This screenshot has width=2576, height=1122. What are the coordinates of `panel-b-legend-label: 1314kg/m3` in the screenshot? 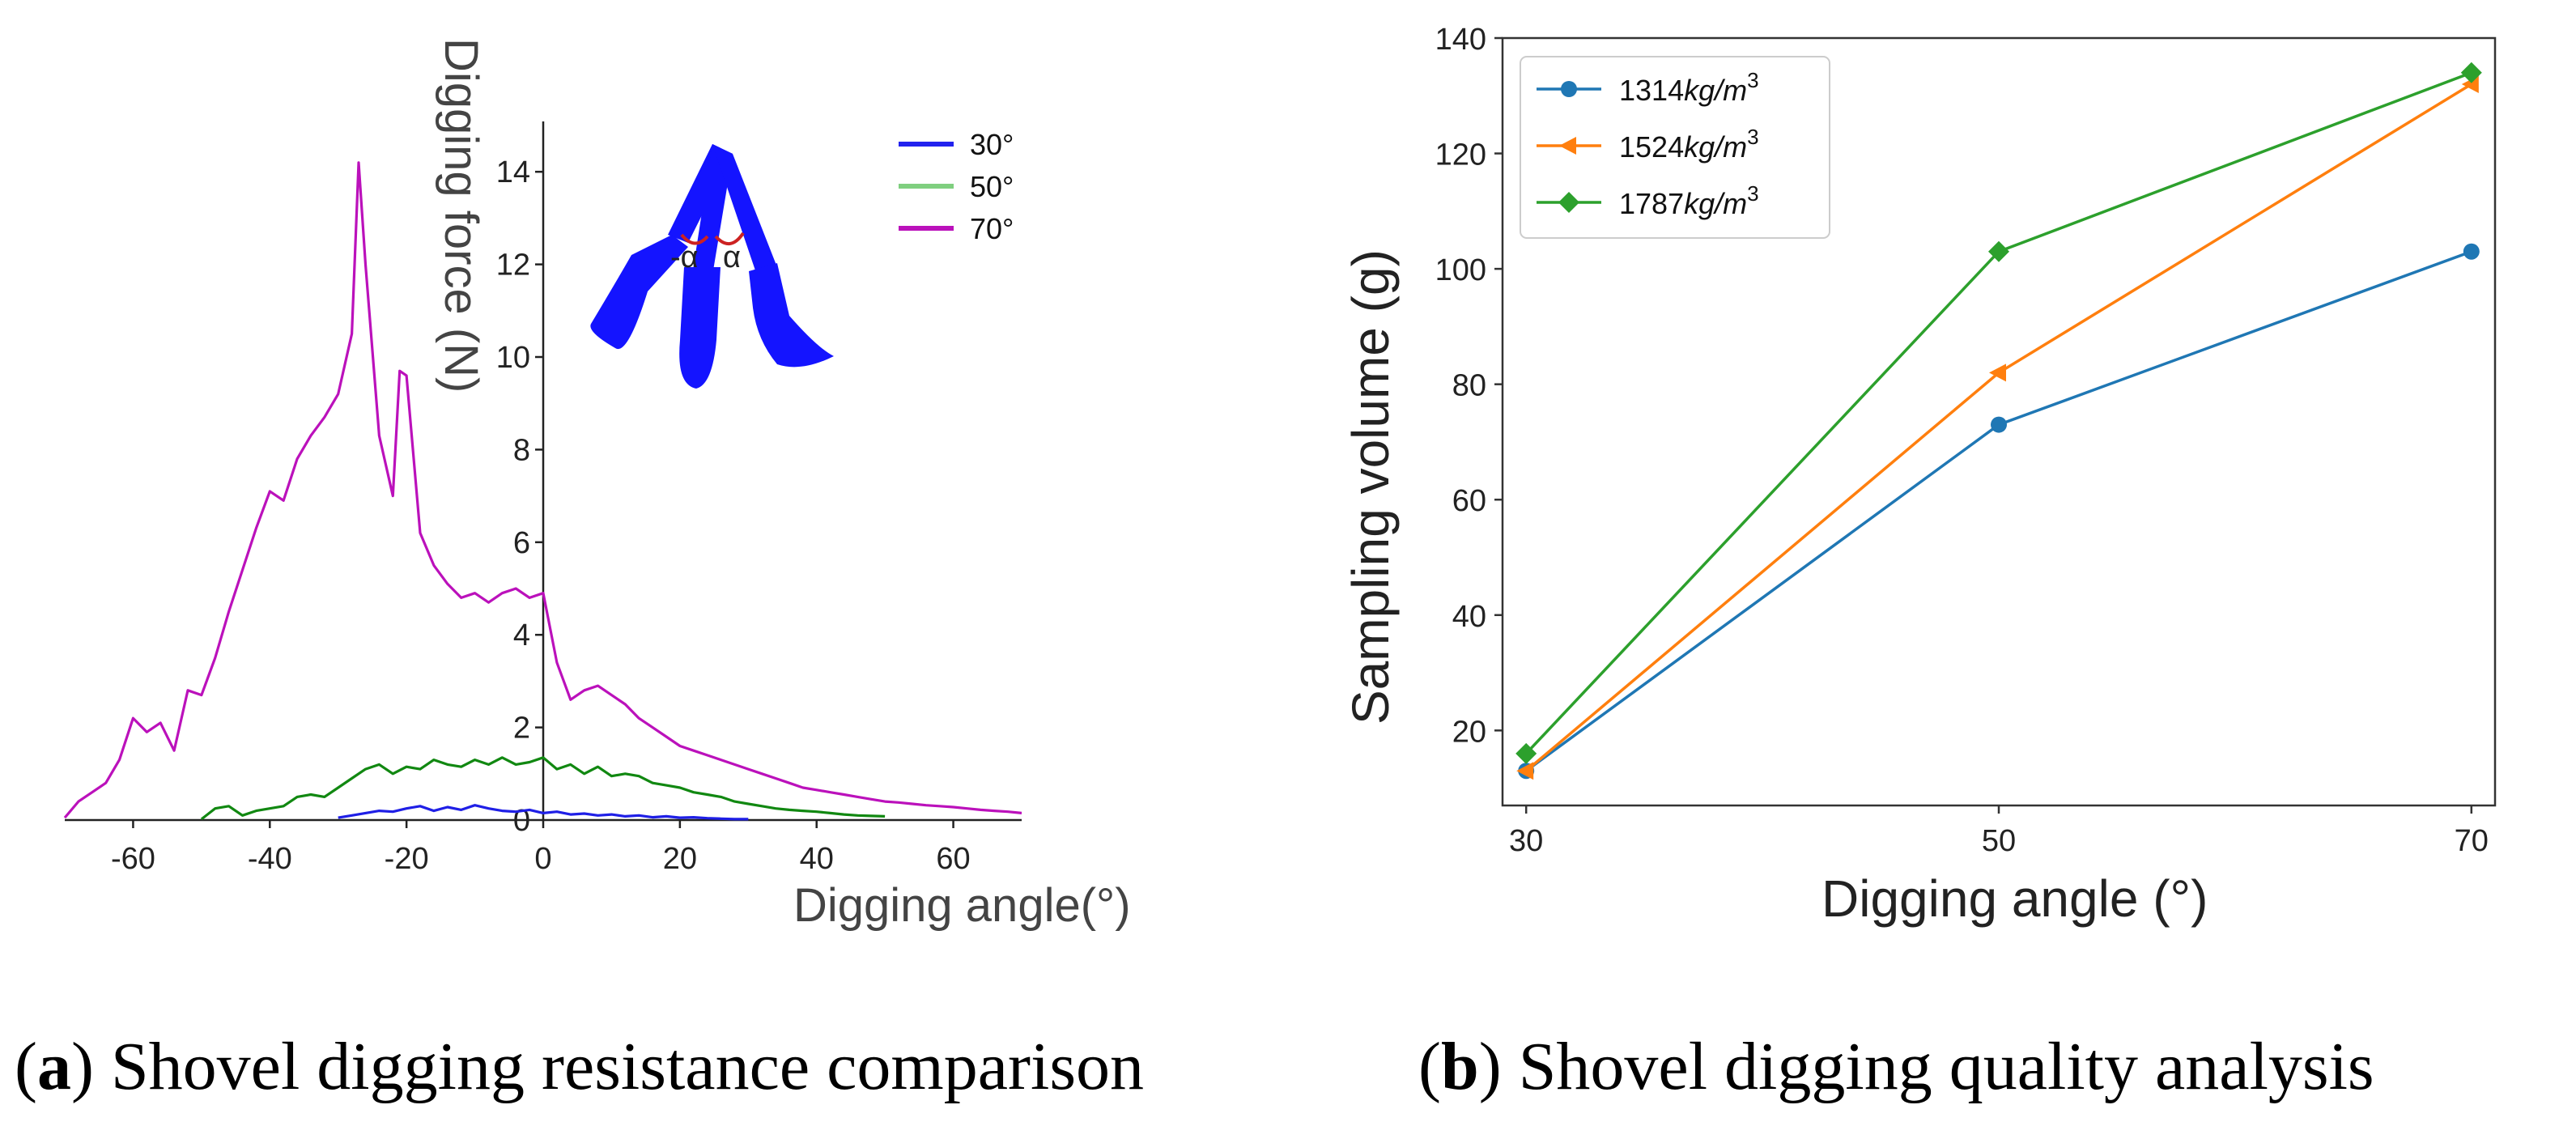 It's located at (1689, 87).